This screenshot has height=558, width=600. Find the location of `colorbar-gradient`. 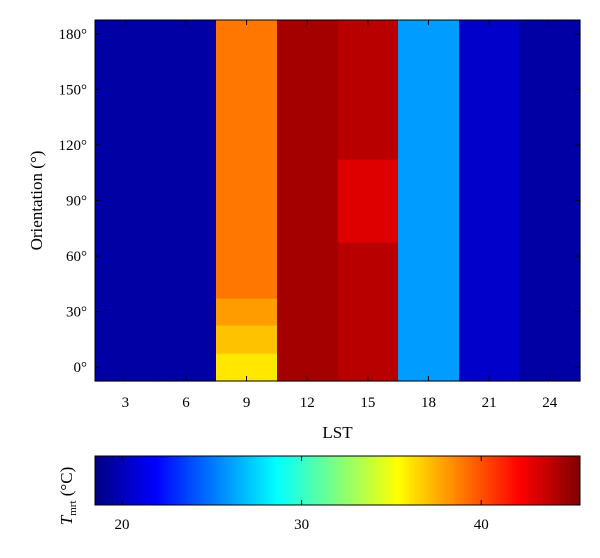

colorbar-gradient is located at coordinates (337, 480).